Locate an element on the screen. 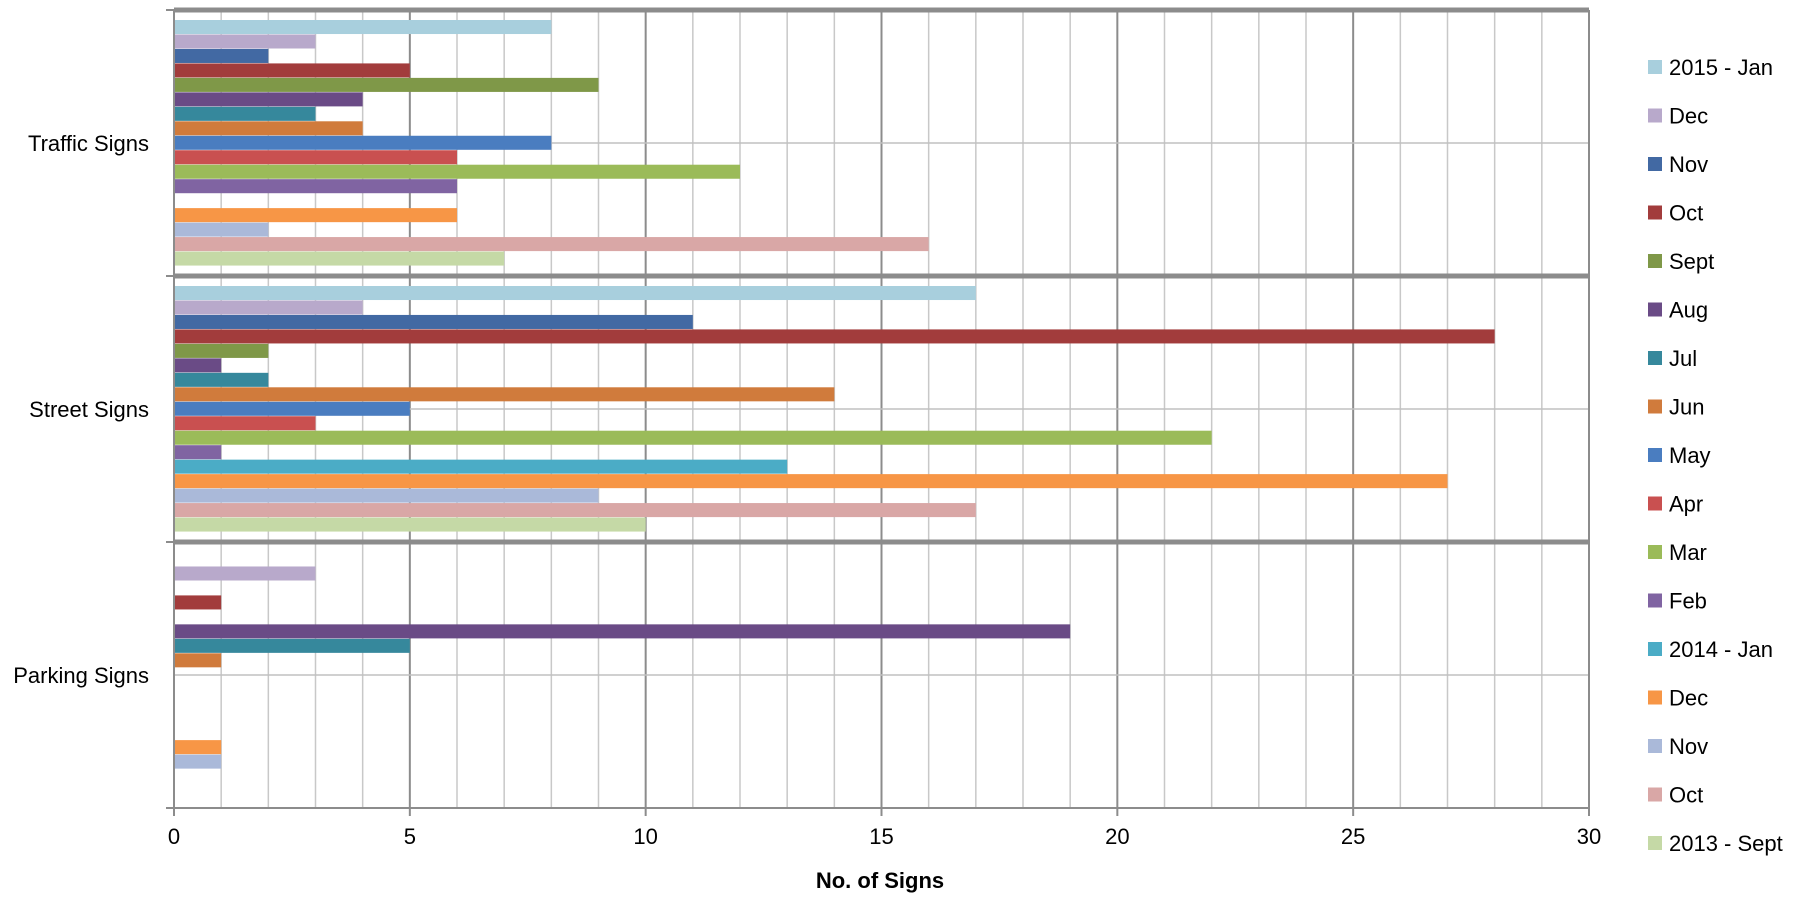 Image resolution: width=1803 pixels, height=898 pixels. legend-item: 2013 - Sept is located at coordinates (1715, 843).